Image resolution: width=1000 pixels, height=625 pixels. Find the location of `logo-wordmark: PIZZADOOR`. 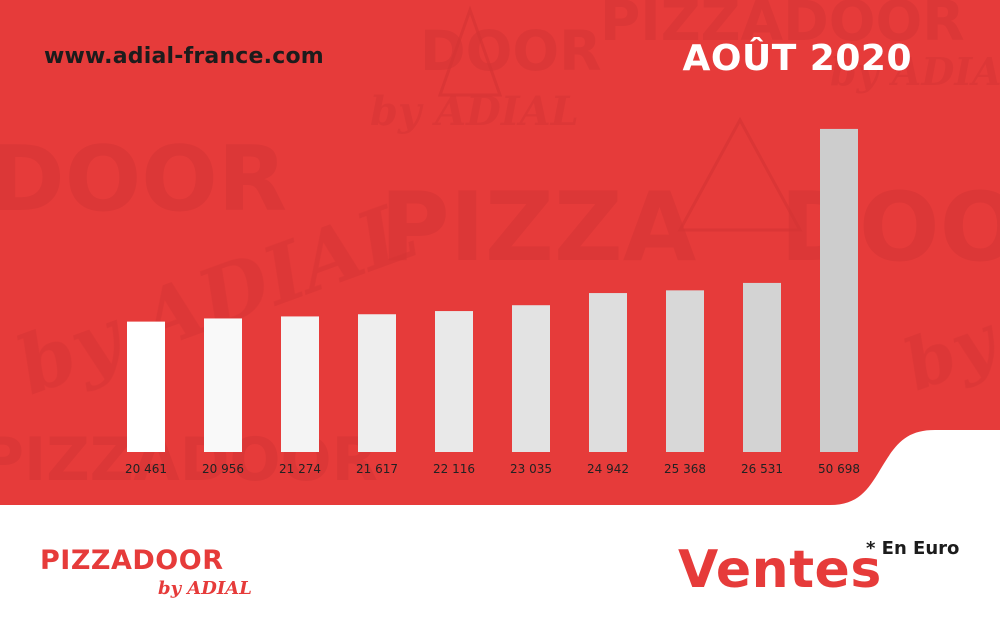

logo-wordmark: PIZZADOOR is located at coordinates (132, 560).